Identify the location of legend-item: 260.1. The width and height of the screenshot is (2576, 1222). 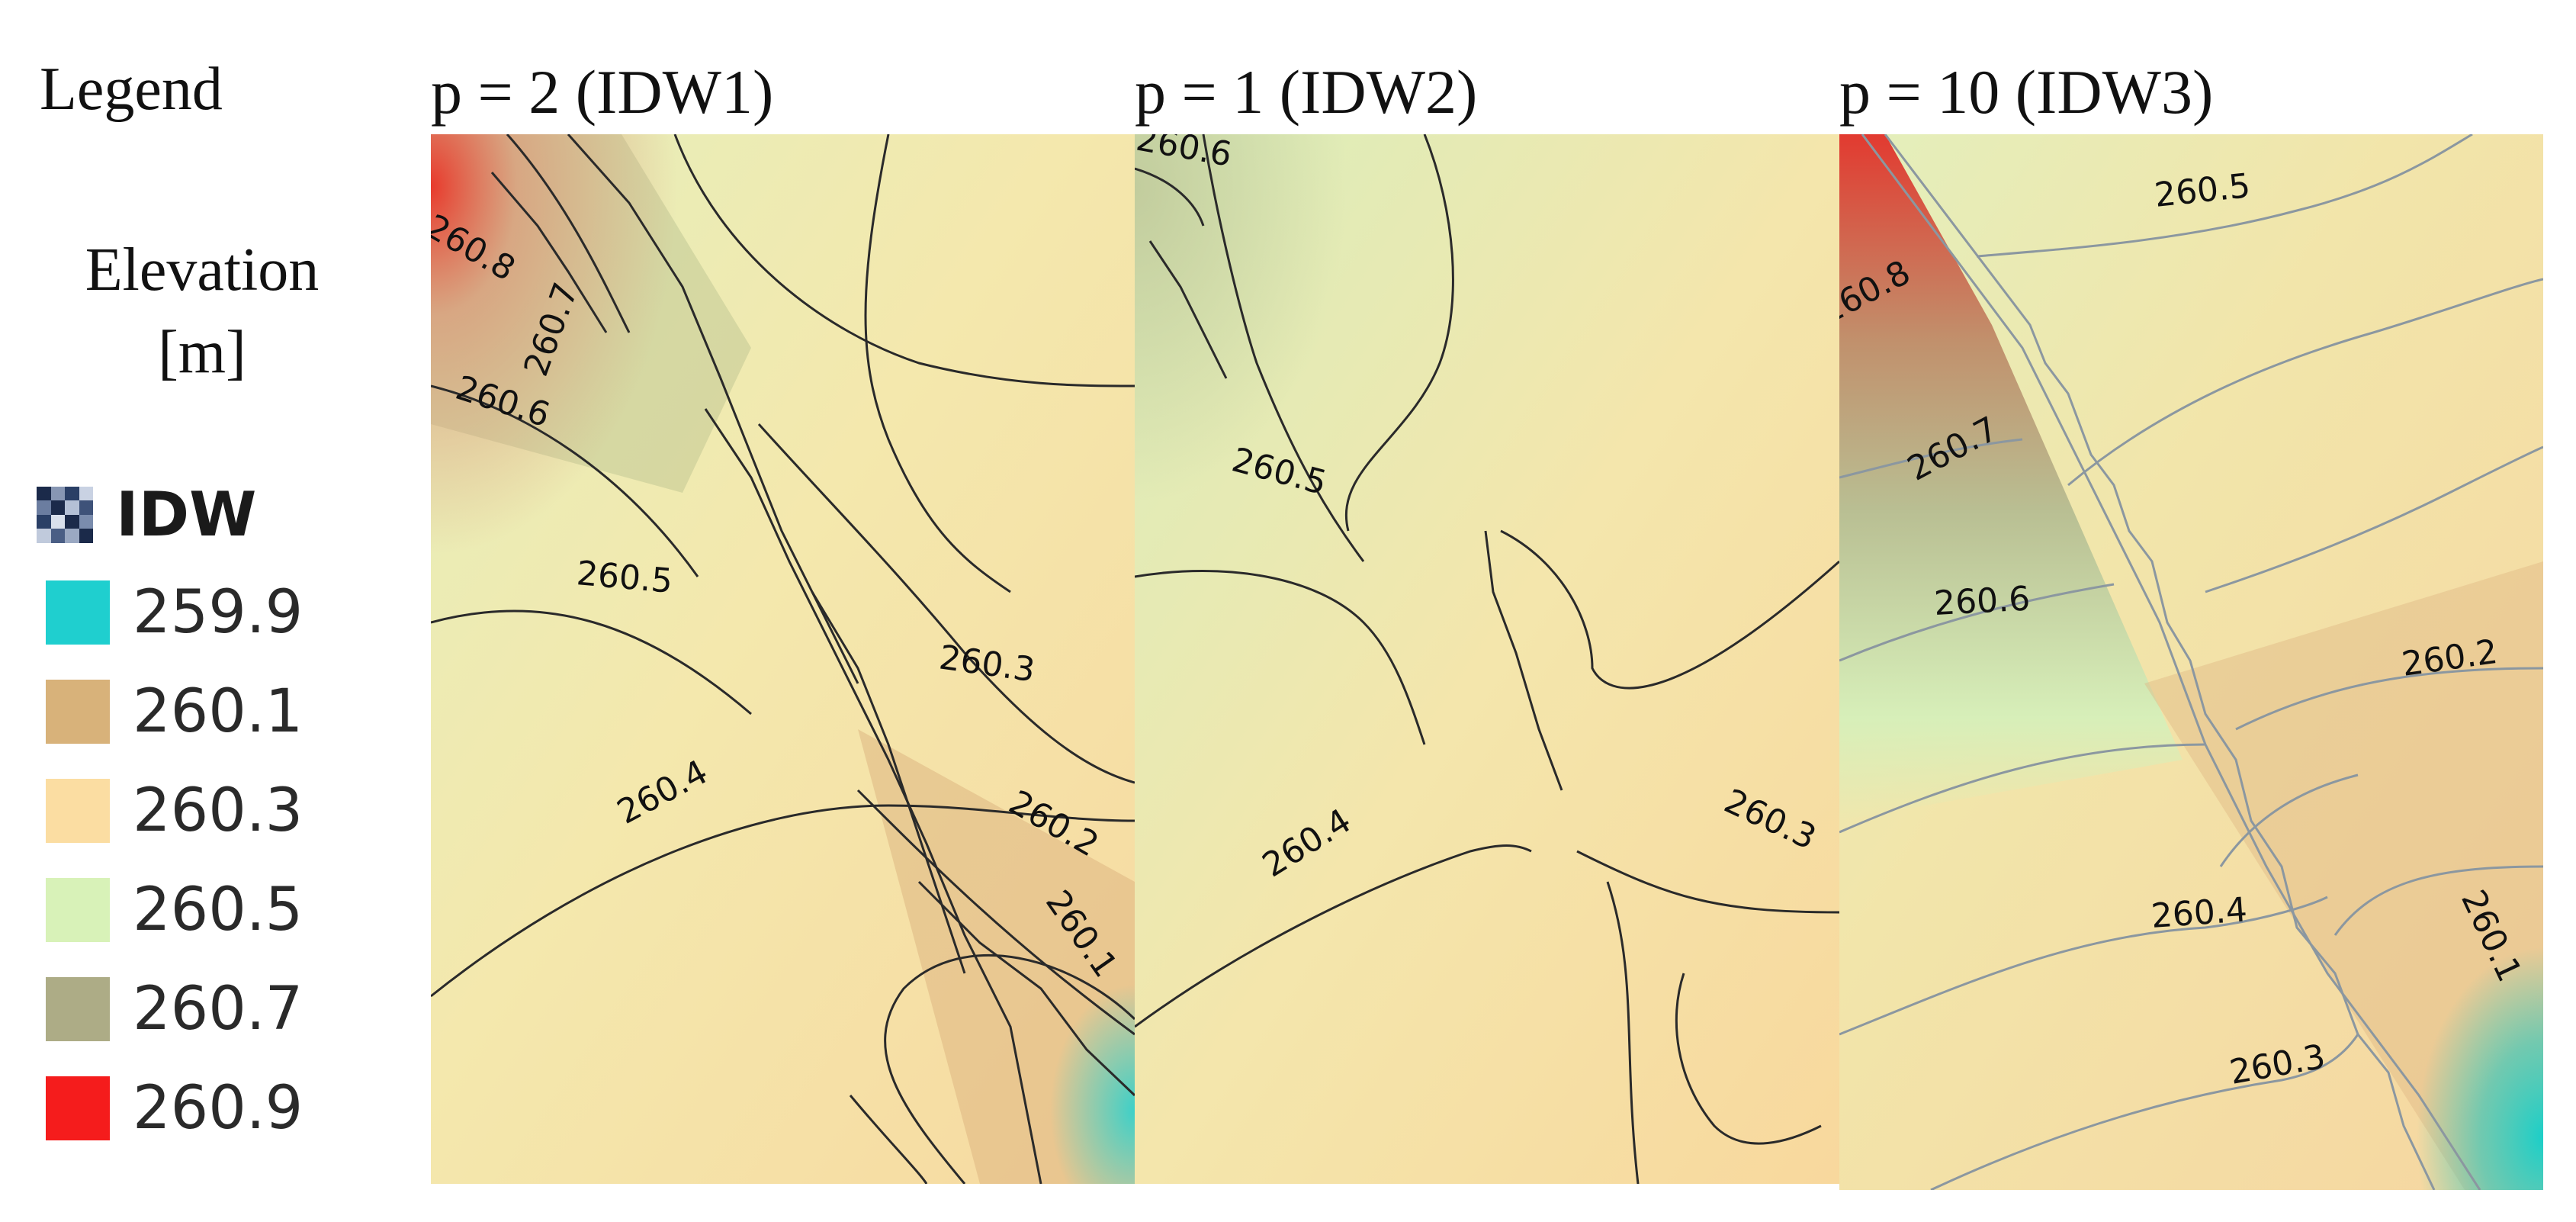
(174, 711).